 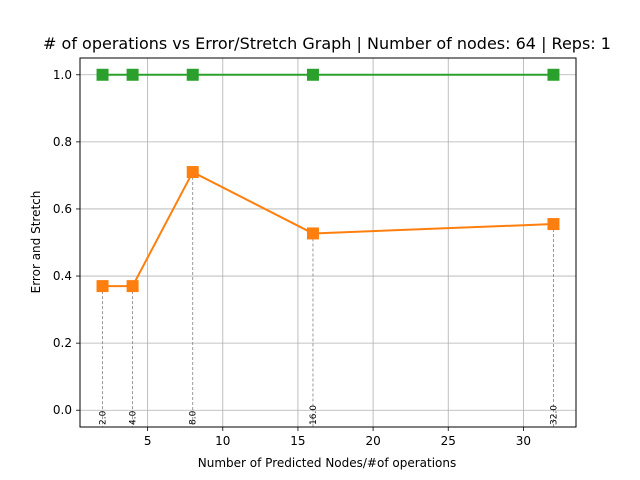 I want to click on x-tick-label: 10, so click(x=222, y=441).